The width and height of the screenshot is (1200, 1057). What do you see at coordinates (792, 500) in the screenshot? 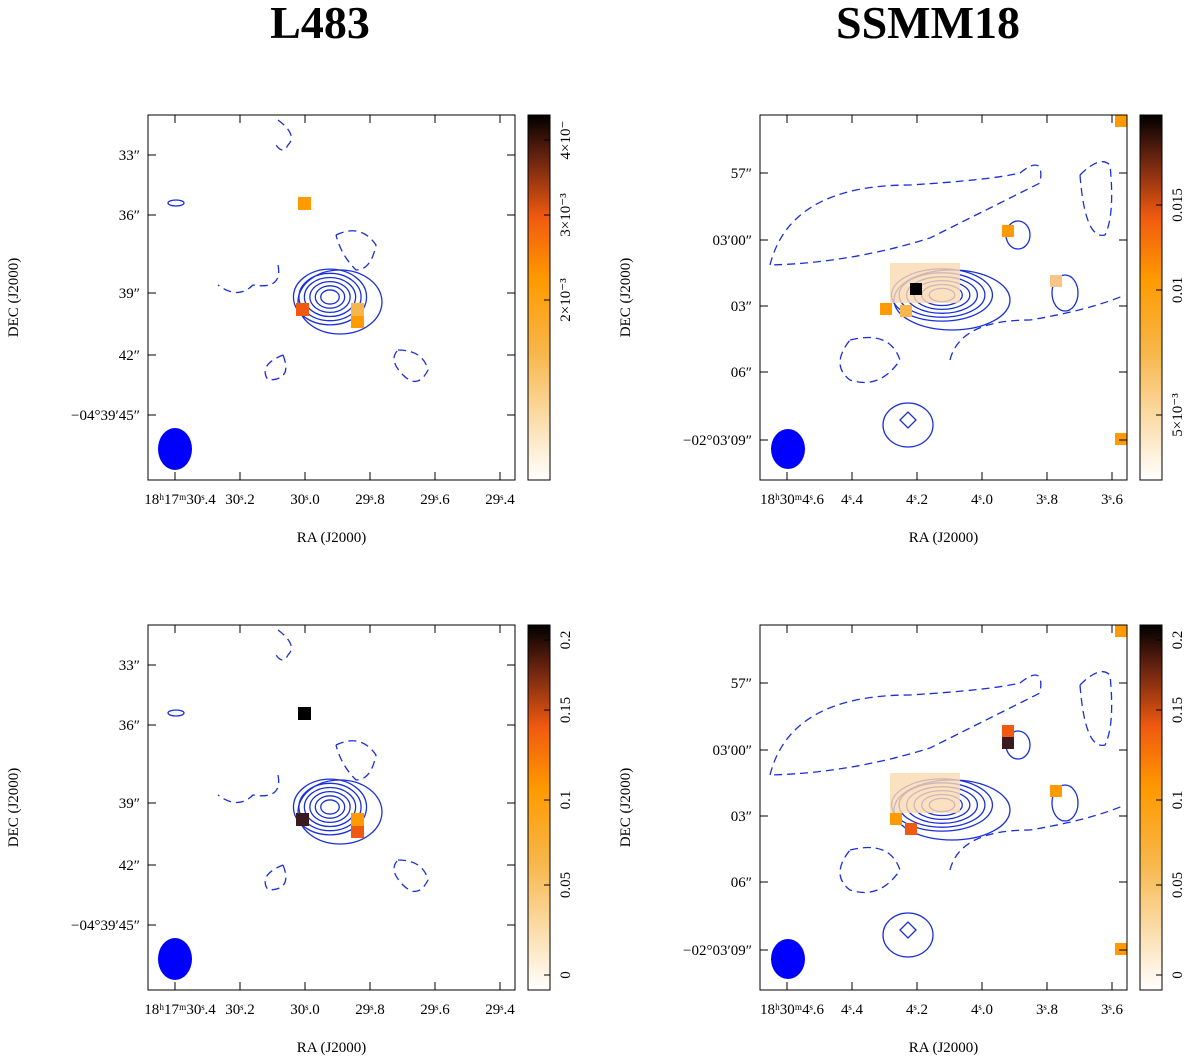
I see `x-tick-label: 18ʰ30ᵐ4ˢ.6` at bounding box center [792, 500].